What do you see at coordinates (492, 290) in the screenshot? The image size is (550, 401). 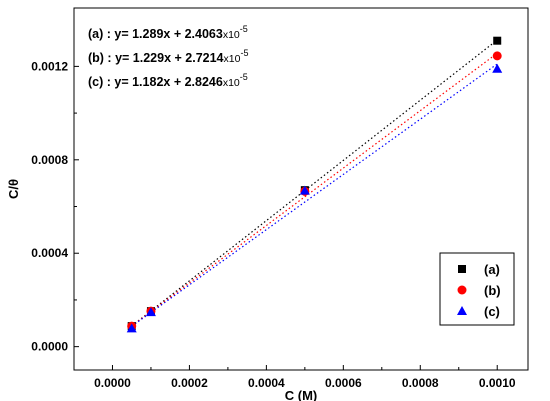 I see `legend-label: (b)` at bounding box center [492, 290].